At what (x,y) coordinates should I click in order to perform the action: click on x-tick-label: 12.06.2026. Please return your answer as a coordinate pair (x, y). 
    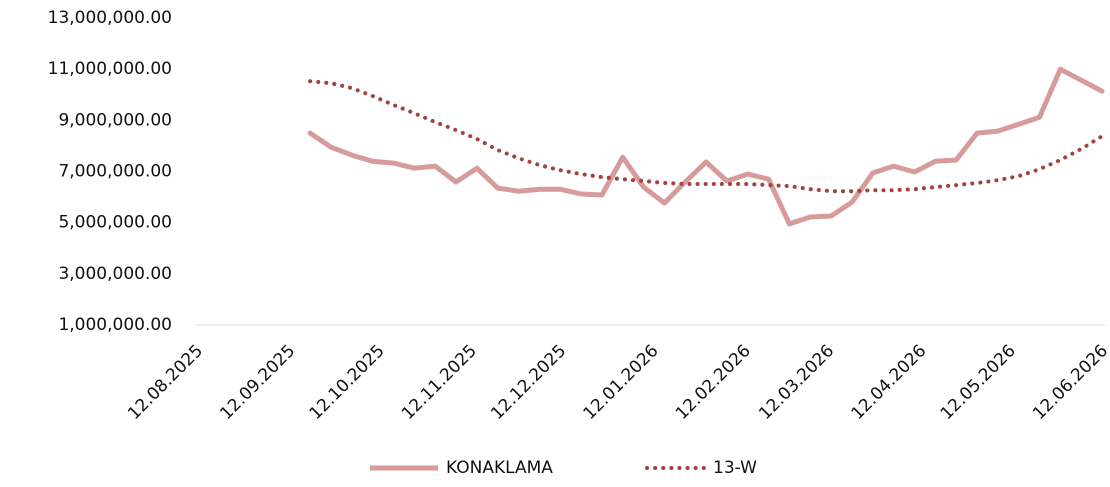
    Looking at the image, I should click on (1069, 382).